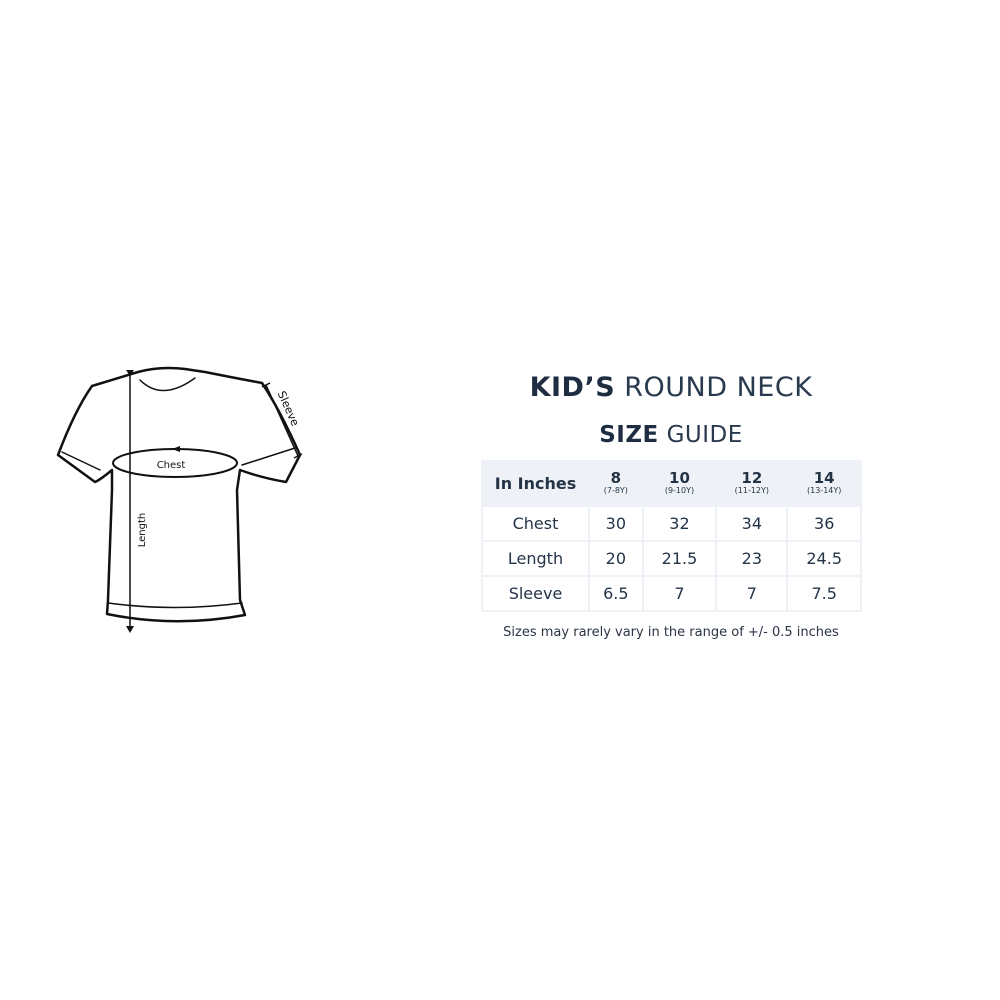  What do you see at coordinates (824, 483) in the screenshot?
I see `column-header: 14 (13-14Y)` at bounding box center [824, 483].